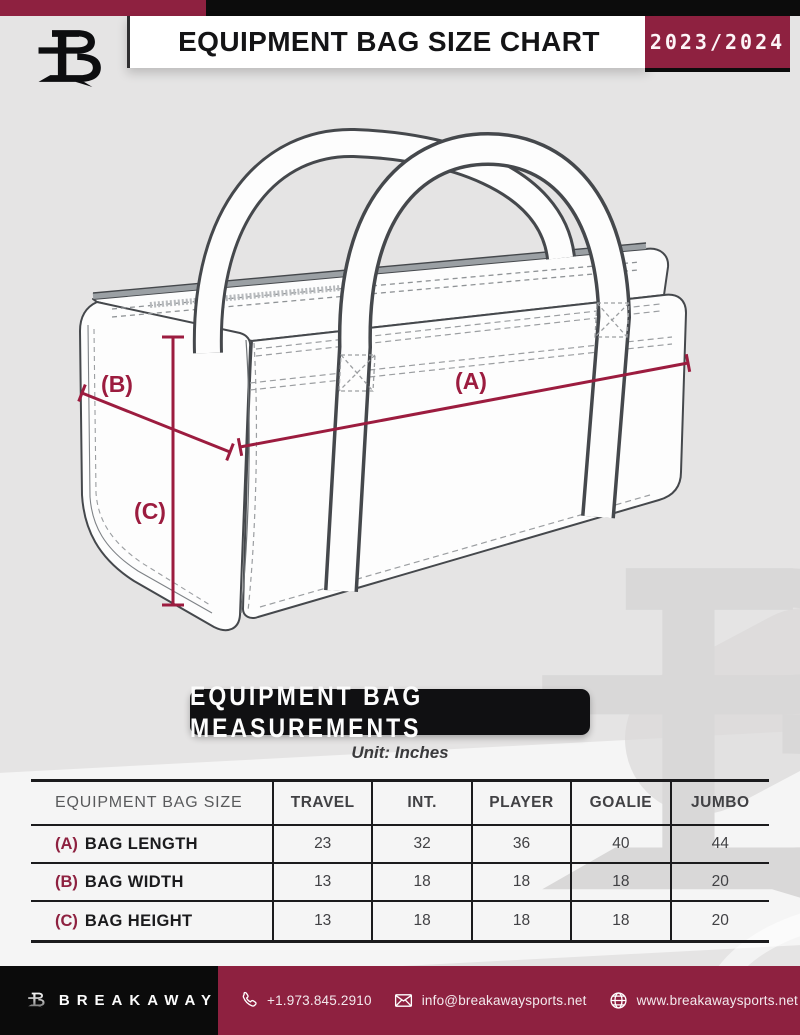 The image size is (800, 1035). I want to click on cell-height-int: 18, so click(420, 921).